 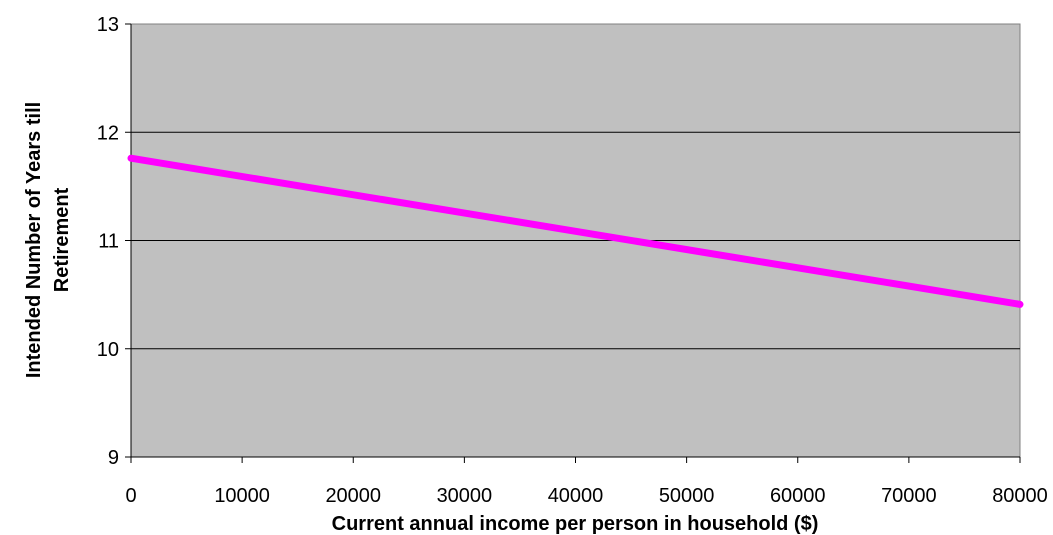 What do you see at coordinates (465, 496) in the screenshot?
I see `x-tick-label: 30000` at bounding box center [465, 496].